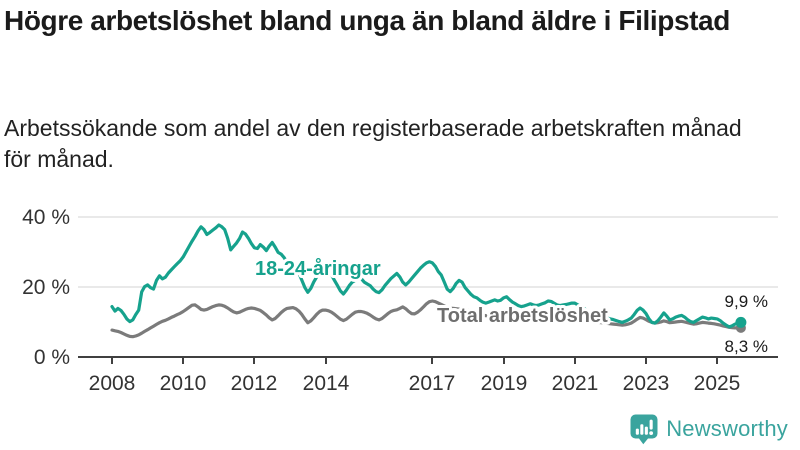  I want to click on x-axis-ticks, so click(414, 360).